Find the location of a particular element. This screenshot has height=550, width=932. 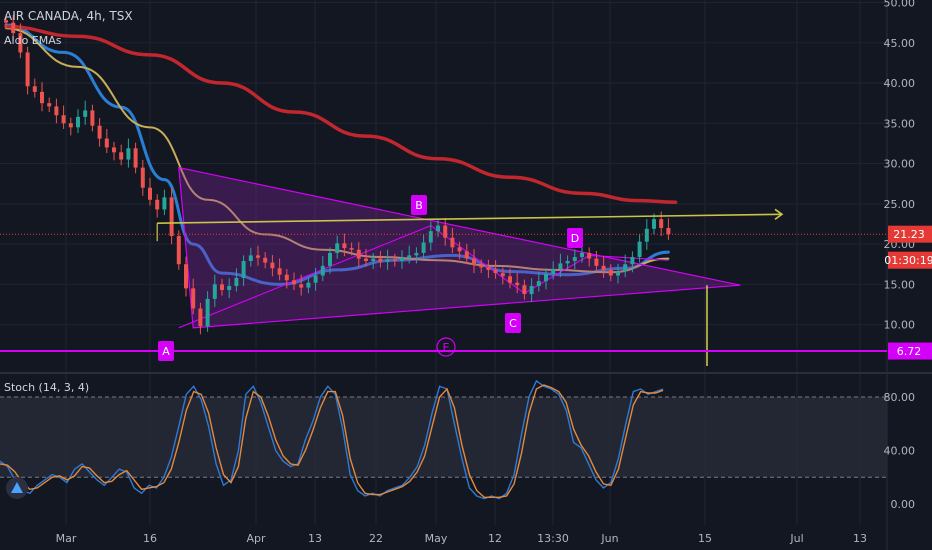

stoch-tick-label: 0.00 is located at coordinates (903, 504).